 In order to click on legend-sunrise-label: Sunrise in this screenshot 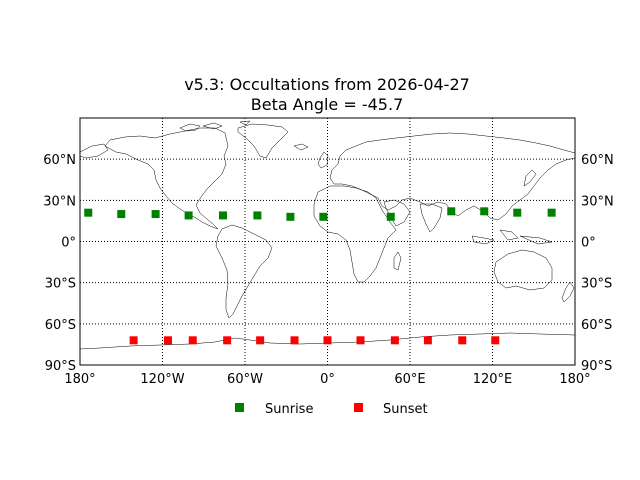, I will do `click(289, 409)`.